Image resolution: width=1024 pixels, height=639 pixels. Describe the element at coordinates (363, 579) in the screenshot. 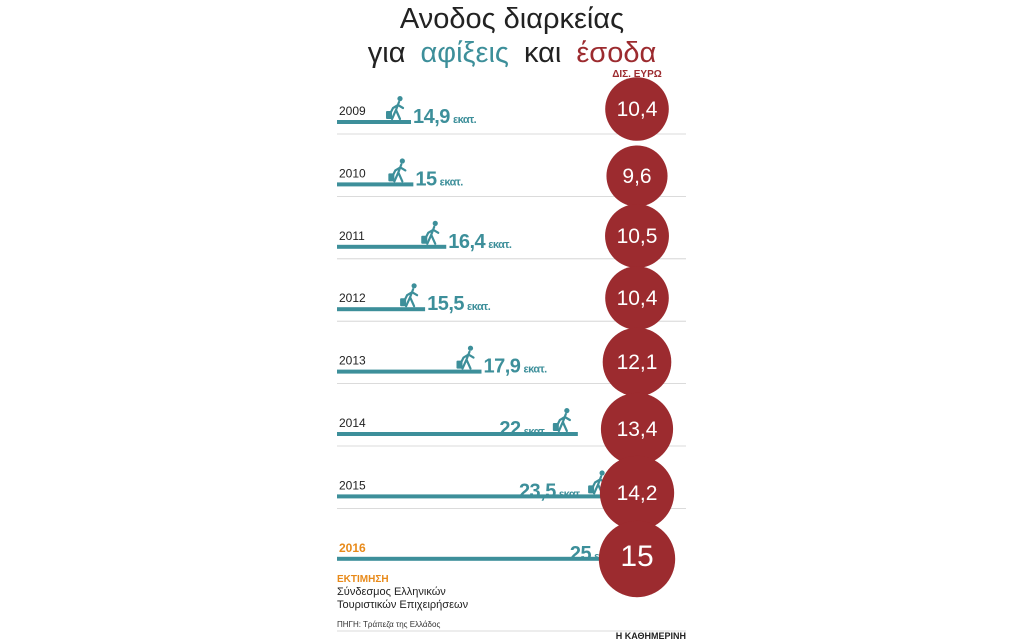

I see `estimate-label: ΕΚΤΙΜΗΣΗ` at that location.